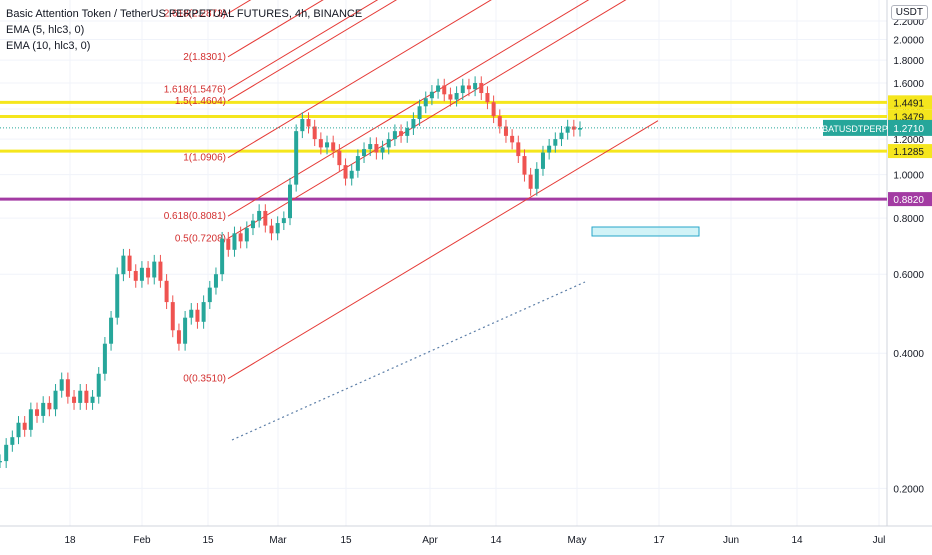  I want to click on y-tick-label: 0.4000, so click(908, 354).